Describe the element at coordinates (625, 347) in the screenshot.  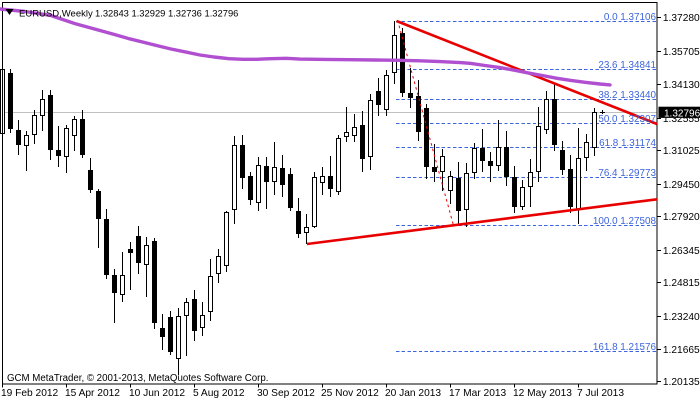
I see `svg-text: 161.8 1.21576` at that location.